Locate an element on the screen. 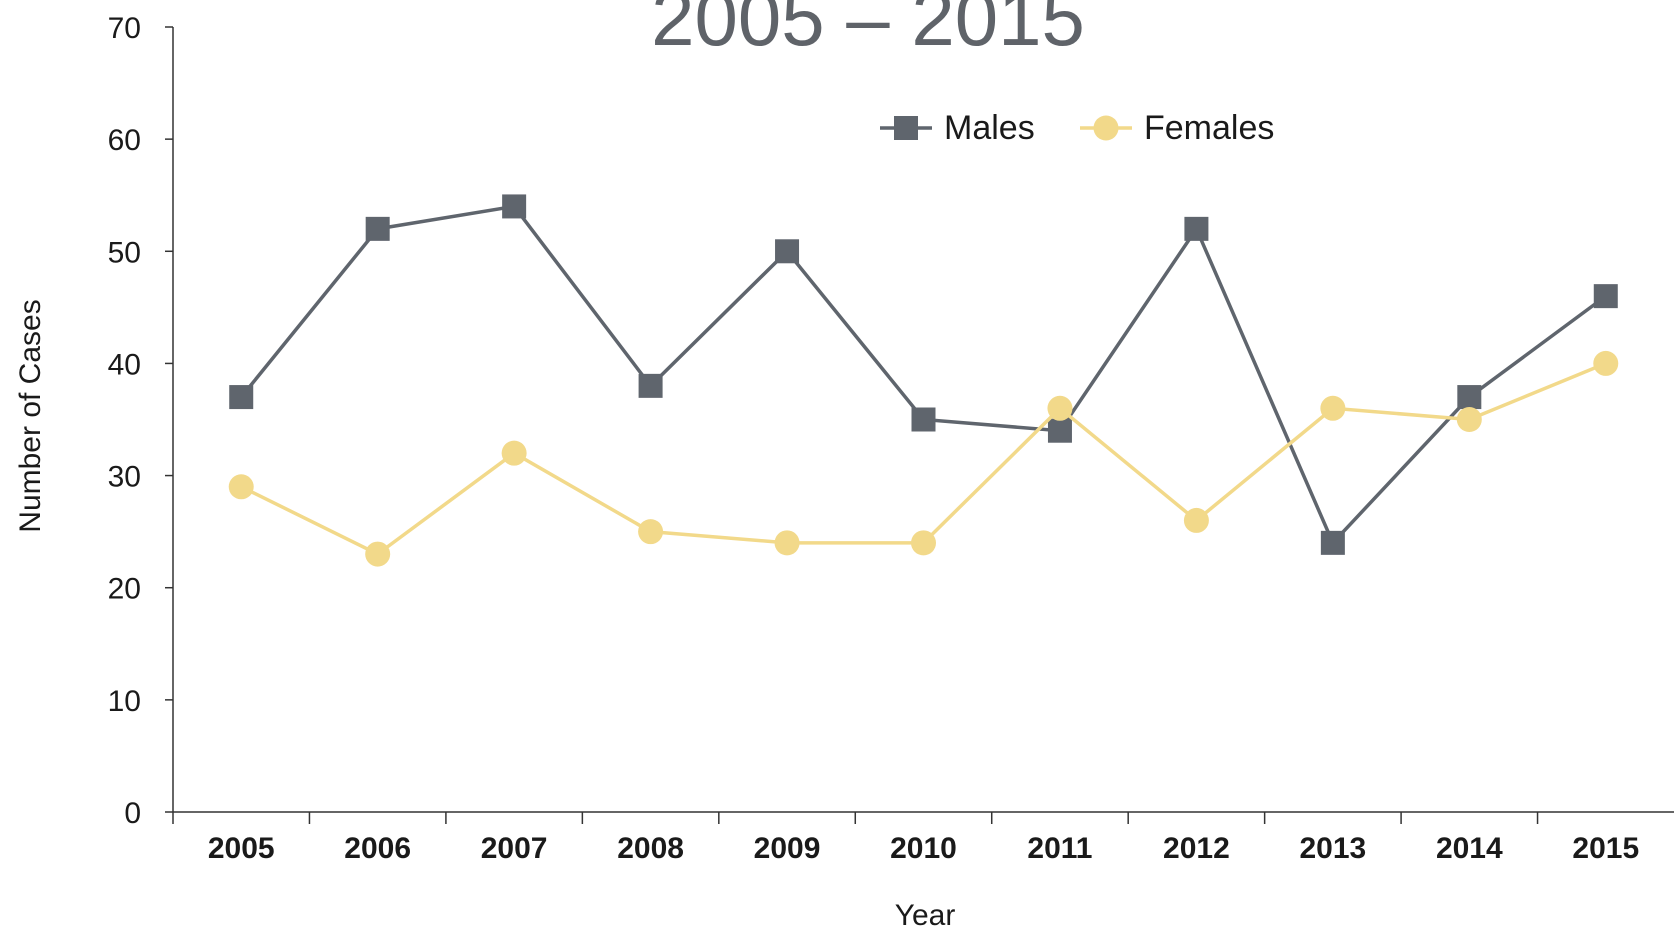 Image resolution: width=1674 pixels, height=941 pixels. x-tick-label: 2008 is located at coordinates (650, 848).